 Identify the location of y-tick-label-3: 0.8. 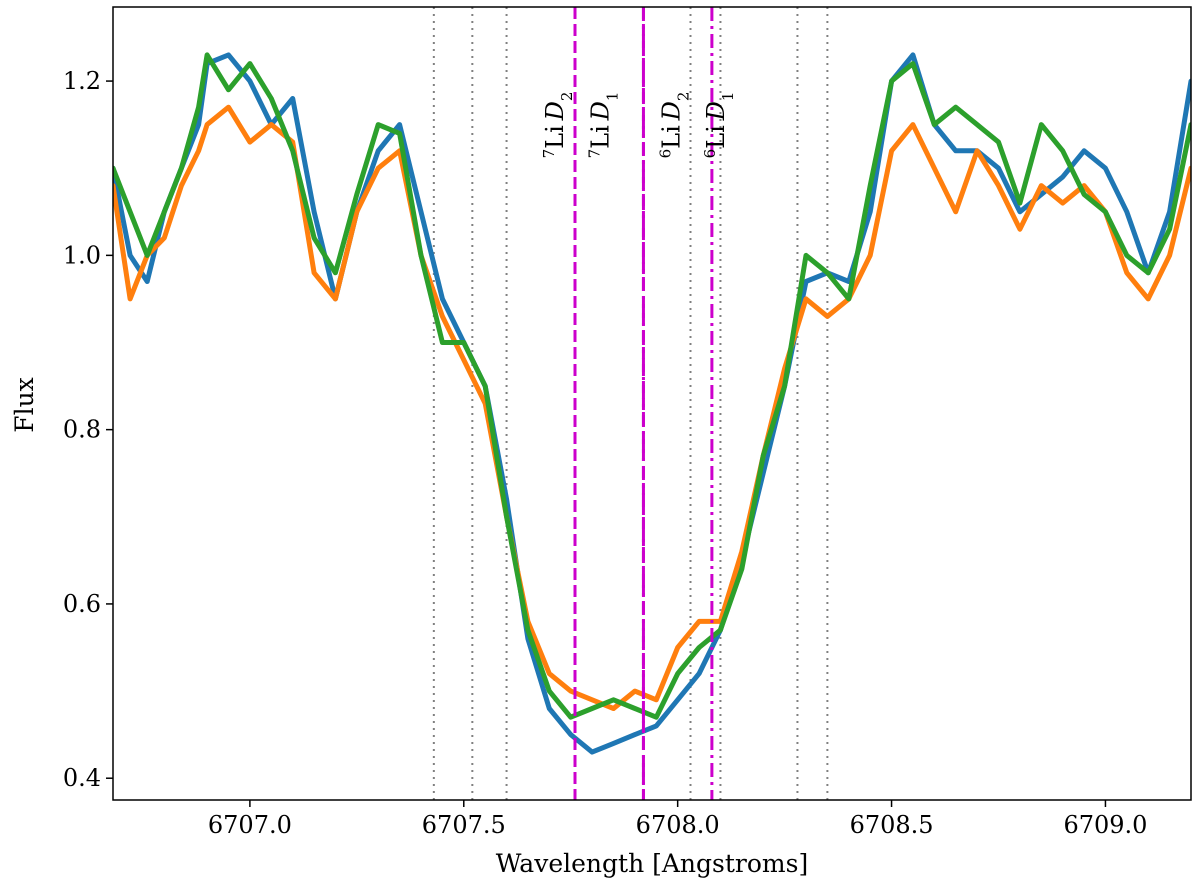
(82, 430).